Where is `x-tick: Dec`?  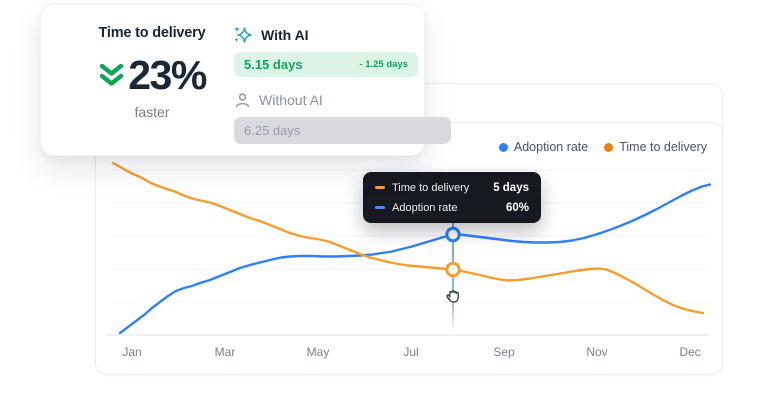 x-tick: Dec is located at coordinates (690, 352).